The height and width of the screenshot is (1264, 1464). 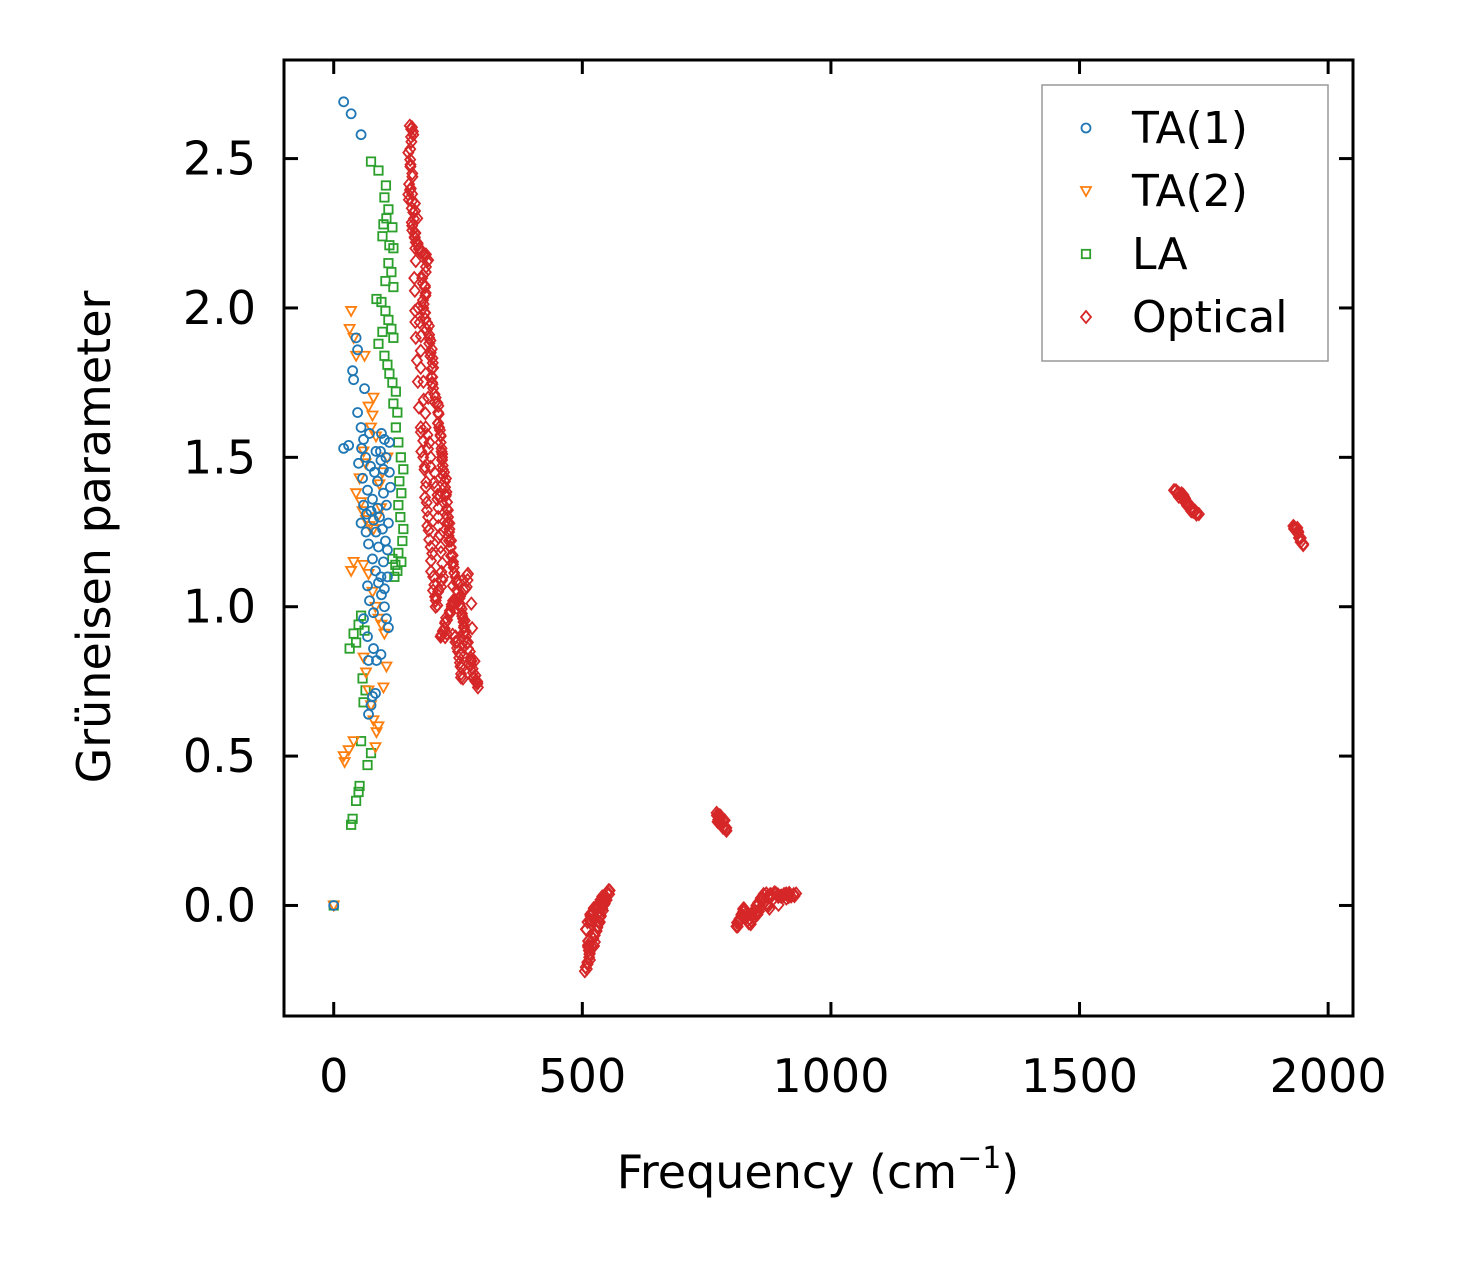 I want to click on x-tick-label: 0, so click(x=333, y=1076).